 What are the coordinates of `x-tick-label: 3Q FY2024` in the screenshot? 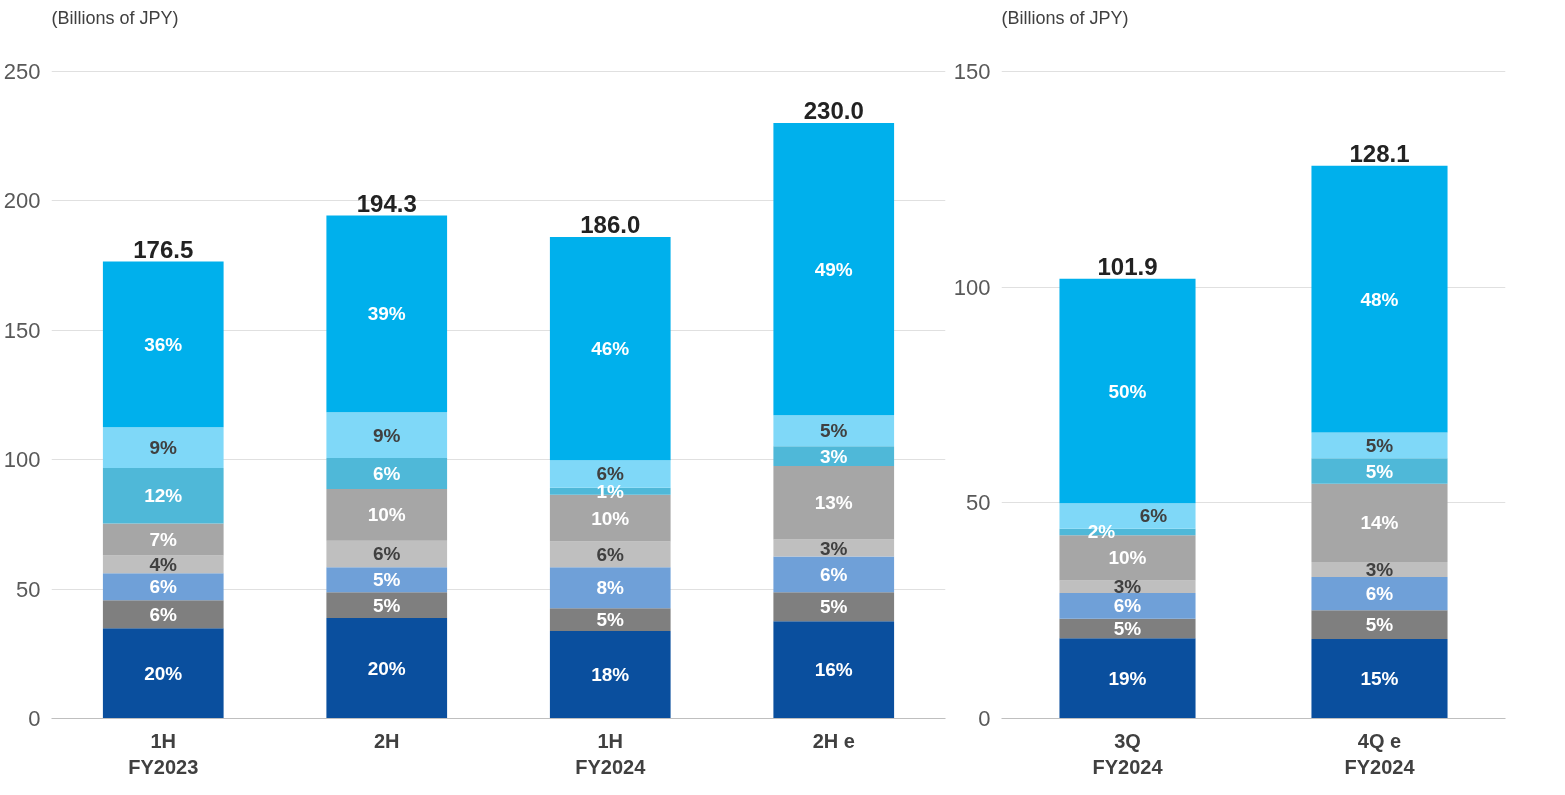 It's located at (1128, 753).